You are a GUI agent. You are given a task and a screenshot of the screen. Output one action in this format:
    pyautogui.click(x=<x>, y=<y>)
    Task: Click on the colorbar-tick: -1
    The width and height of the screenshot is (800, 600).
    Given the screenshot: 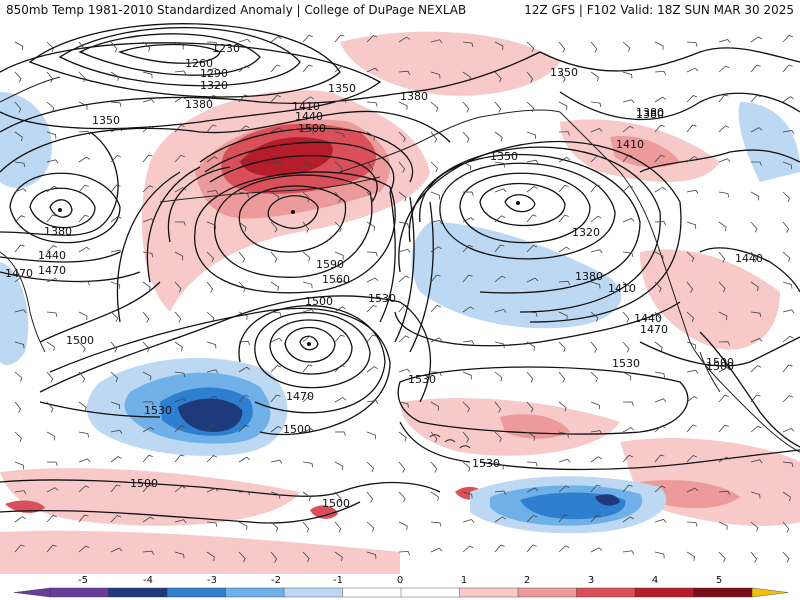 What is the action you would take?
    pyautogui.click(x=338, y=580)
    